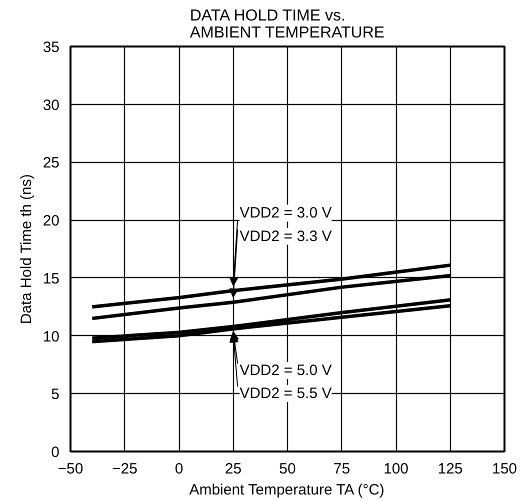 This screenshot has width=526, height=501. What do you see at coordinates (341, 469) in the screenshot?
I see `x-tick-label: 75` at bounding box center [341, 469].